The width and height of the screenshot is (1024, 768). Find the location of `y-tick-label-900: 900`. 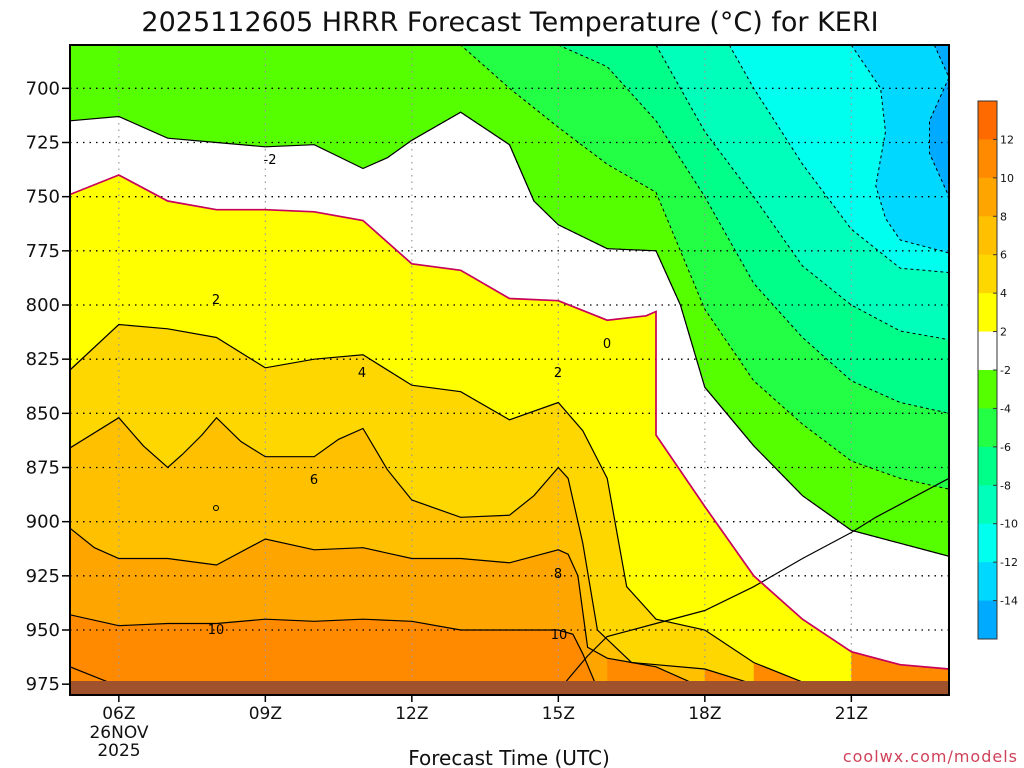

y-tick-label-900: 900 is located at coordinates (43, 522).